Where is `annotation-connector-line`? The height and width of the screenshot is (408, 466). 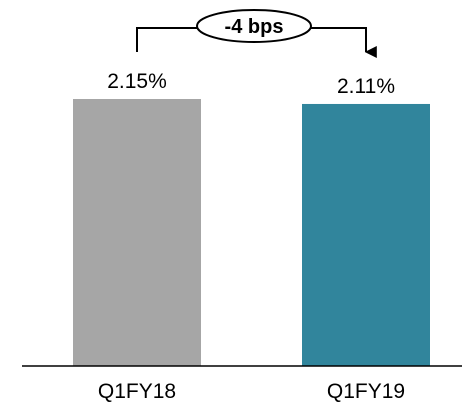 annotation-connector-line is located at coordinates (251, 39).